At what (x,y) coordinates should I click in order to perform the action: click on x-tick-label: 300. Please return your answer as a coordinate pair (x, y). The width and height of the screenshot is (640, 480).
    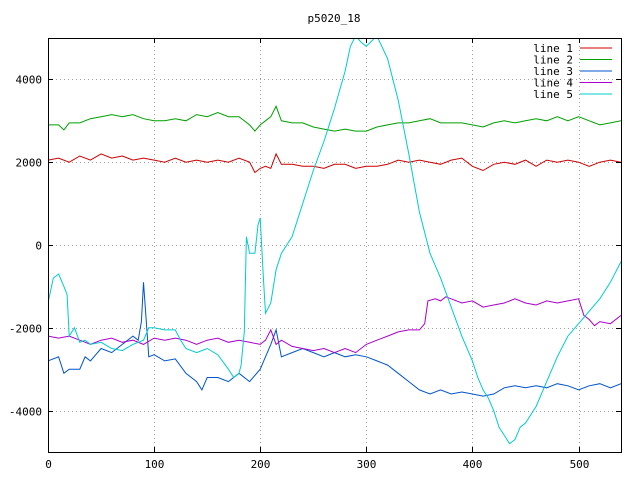
    Looking at the image, I should click on (367, 464).